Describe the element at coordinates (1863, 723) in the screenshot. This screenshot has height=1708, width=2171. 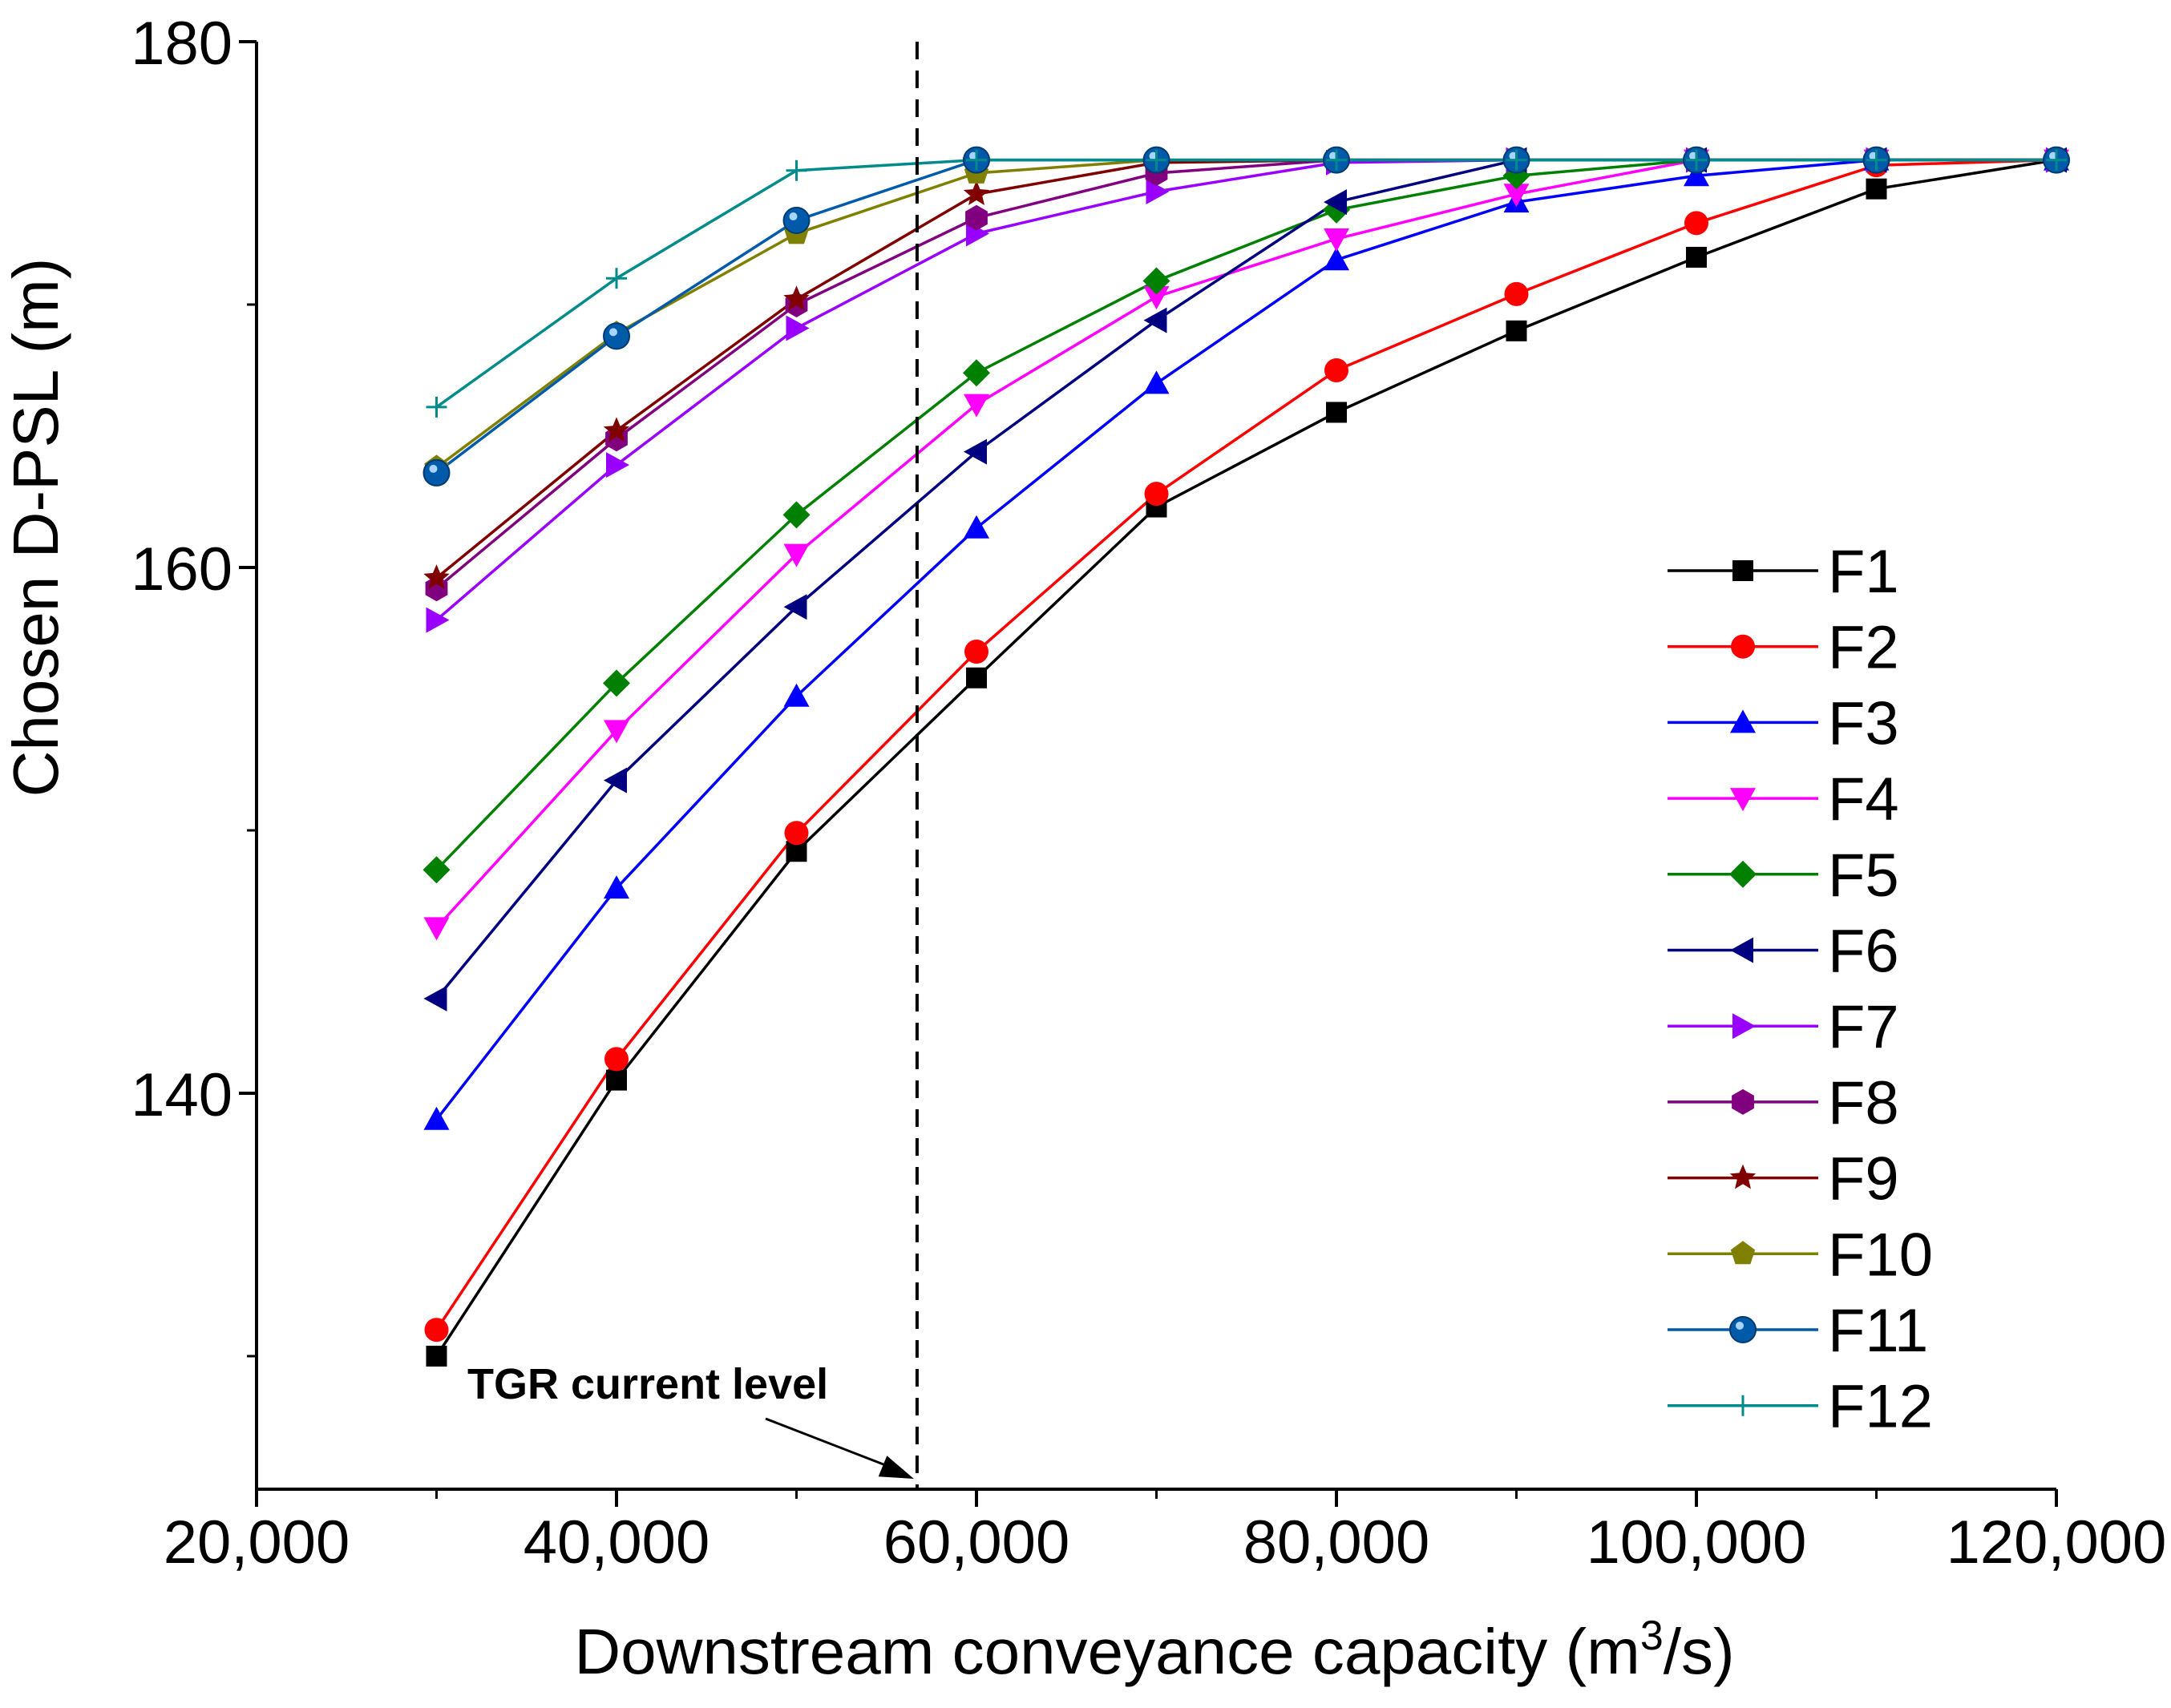
I see `legend-label: F3` at that location.